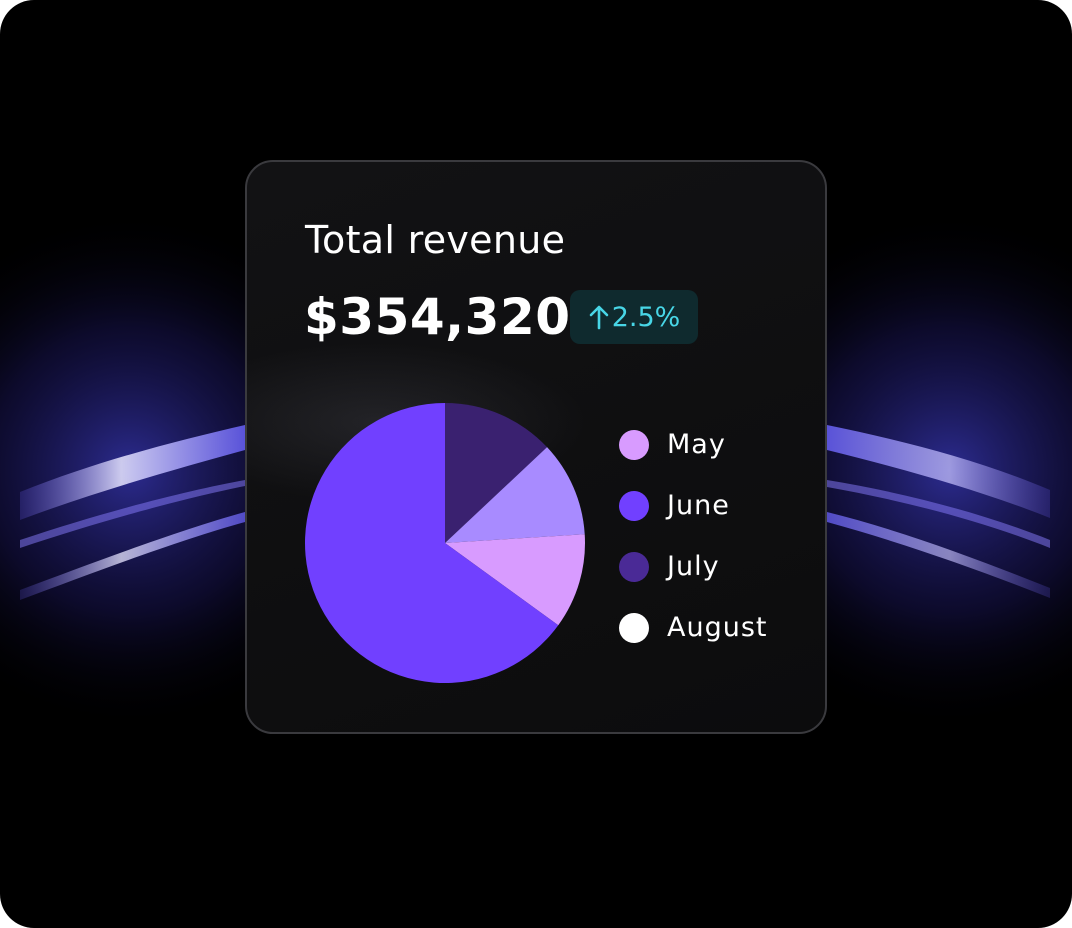 The image size is (1072, 928). Describe the element at coordinates (598, 317) in the screenshot. I see `arrow-up-icon` at that location.